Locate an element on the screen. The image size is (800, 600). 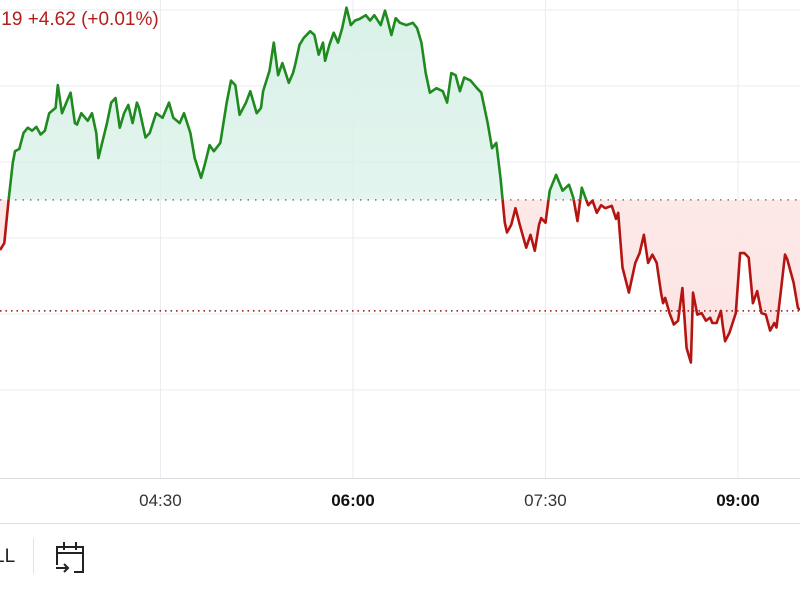
calendar-arrow-icon is located at coordinates (71, 559).